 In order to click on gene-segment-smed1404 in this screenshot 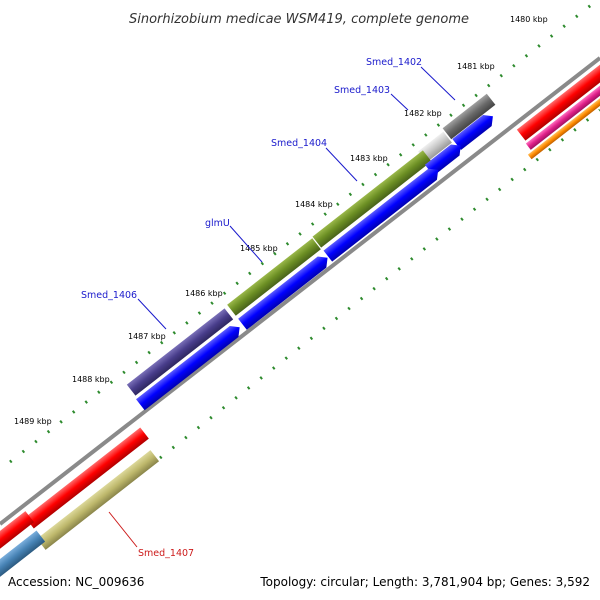, I will do `click(372, 199)`.